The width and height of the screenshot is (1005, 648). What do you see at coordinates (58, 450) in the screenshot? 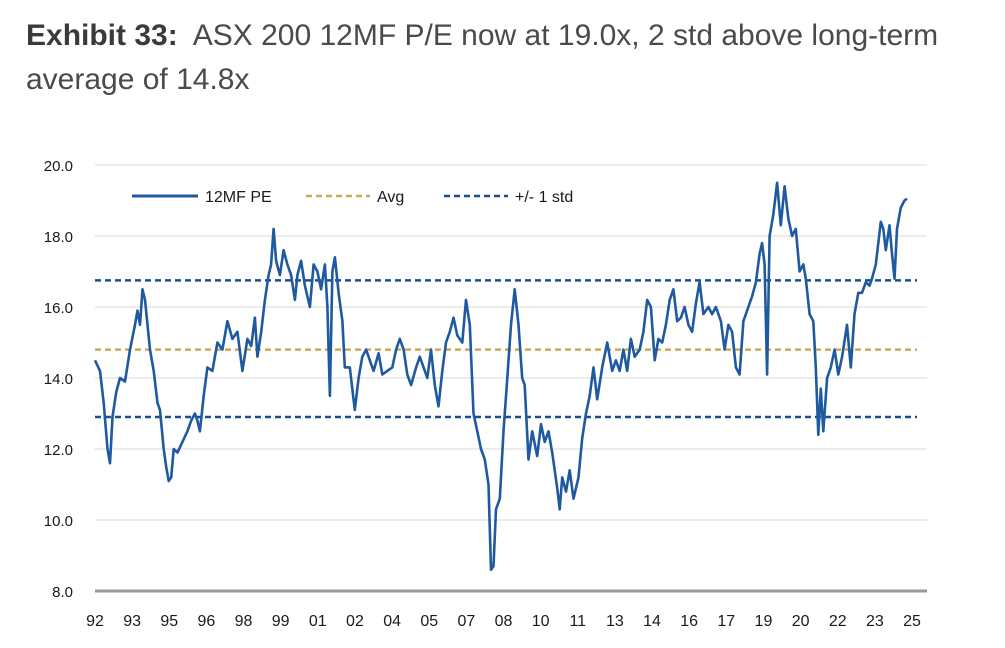
I see `y-tick-label: 12.0` at bounding box center [58, 450].